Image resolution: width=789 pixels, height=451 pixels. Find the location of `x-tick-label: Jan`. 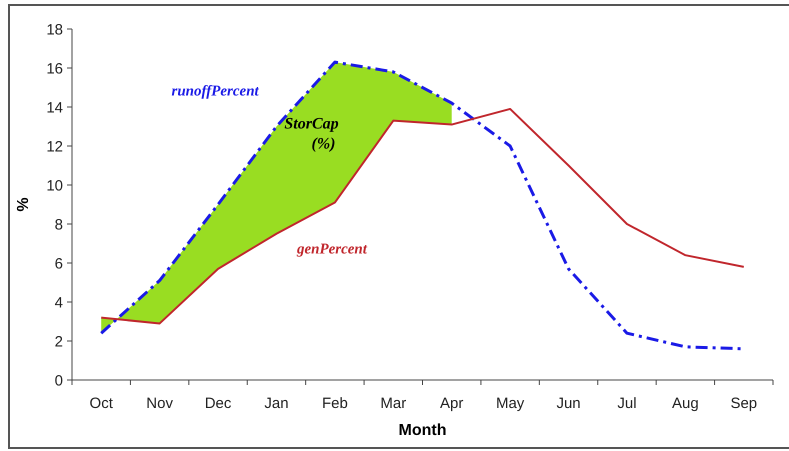

x-tick-label: Jan is located at coordinates (276, 403).